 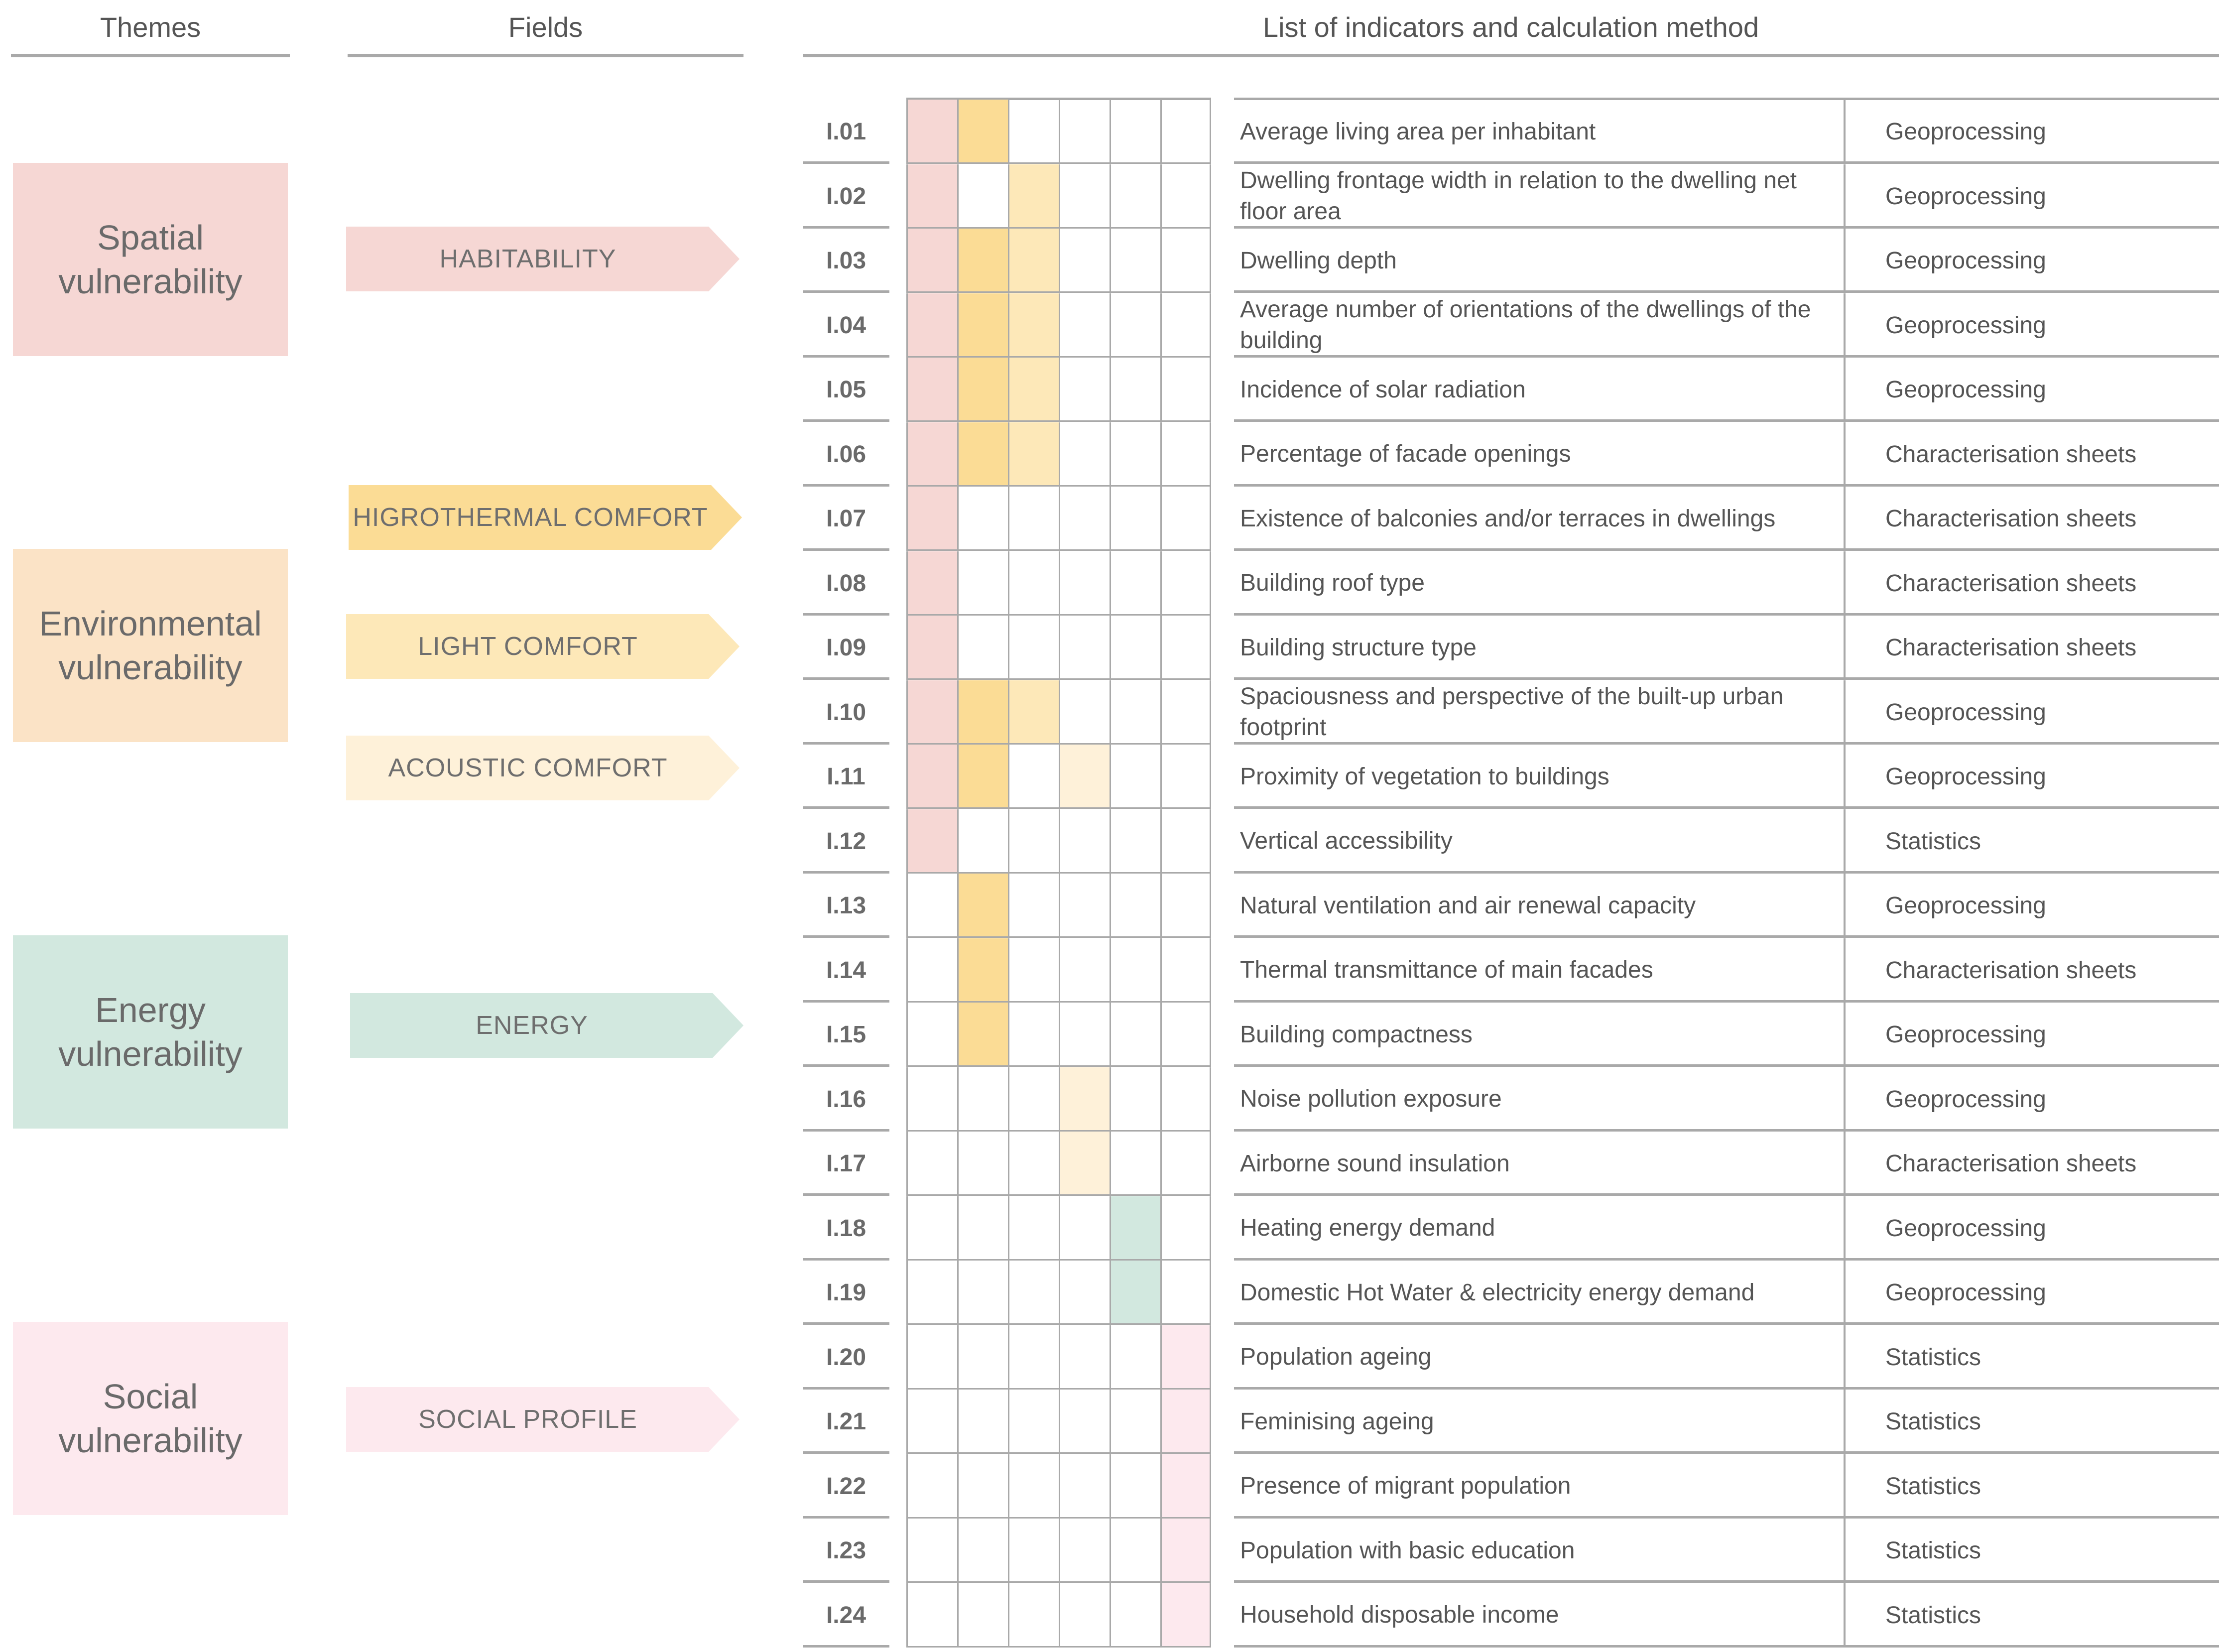 I want to click on theme-environmental-line1: Environmental, so click(x=150, y=623).